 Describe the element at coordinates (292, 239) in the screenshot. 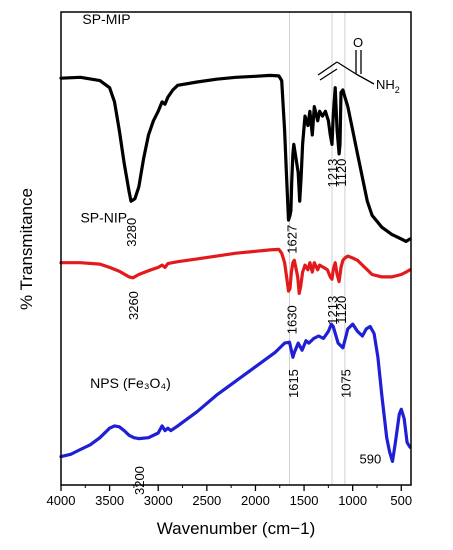

I see `peak-label: 1627` at that location.